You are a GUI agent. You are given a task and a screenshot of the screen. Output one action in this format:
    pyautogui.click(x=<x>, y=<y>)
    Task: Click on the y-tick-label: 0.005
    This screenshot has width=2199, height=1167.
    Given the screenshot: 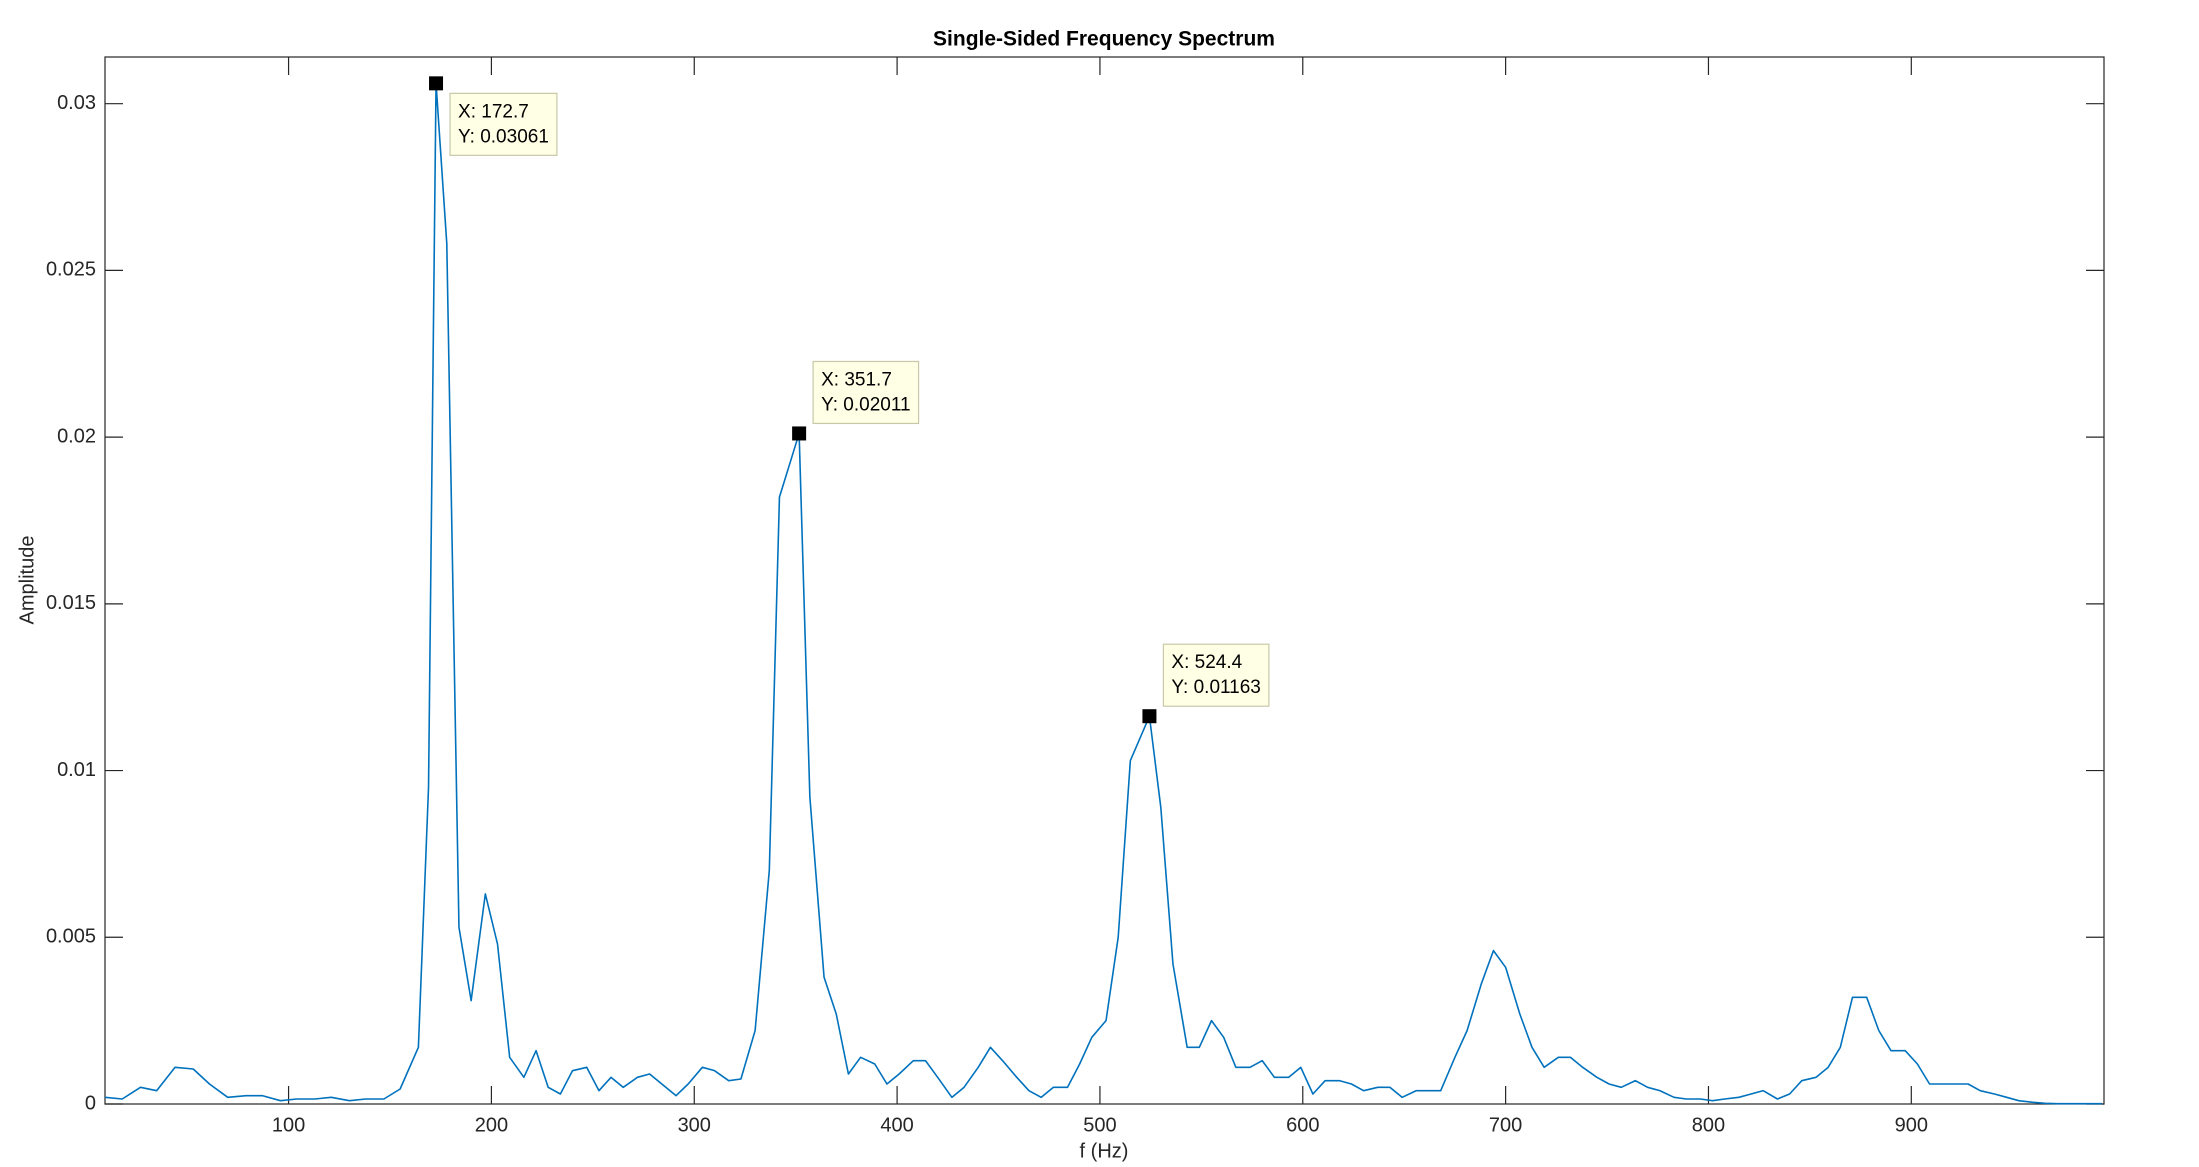 What is the action you would take?
    pyautogui.click(x=71, y=937)
    